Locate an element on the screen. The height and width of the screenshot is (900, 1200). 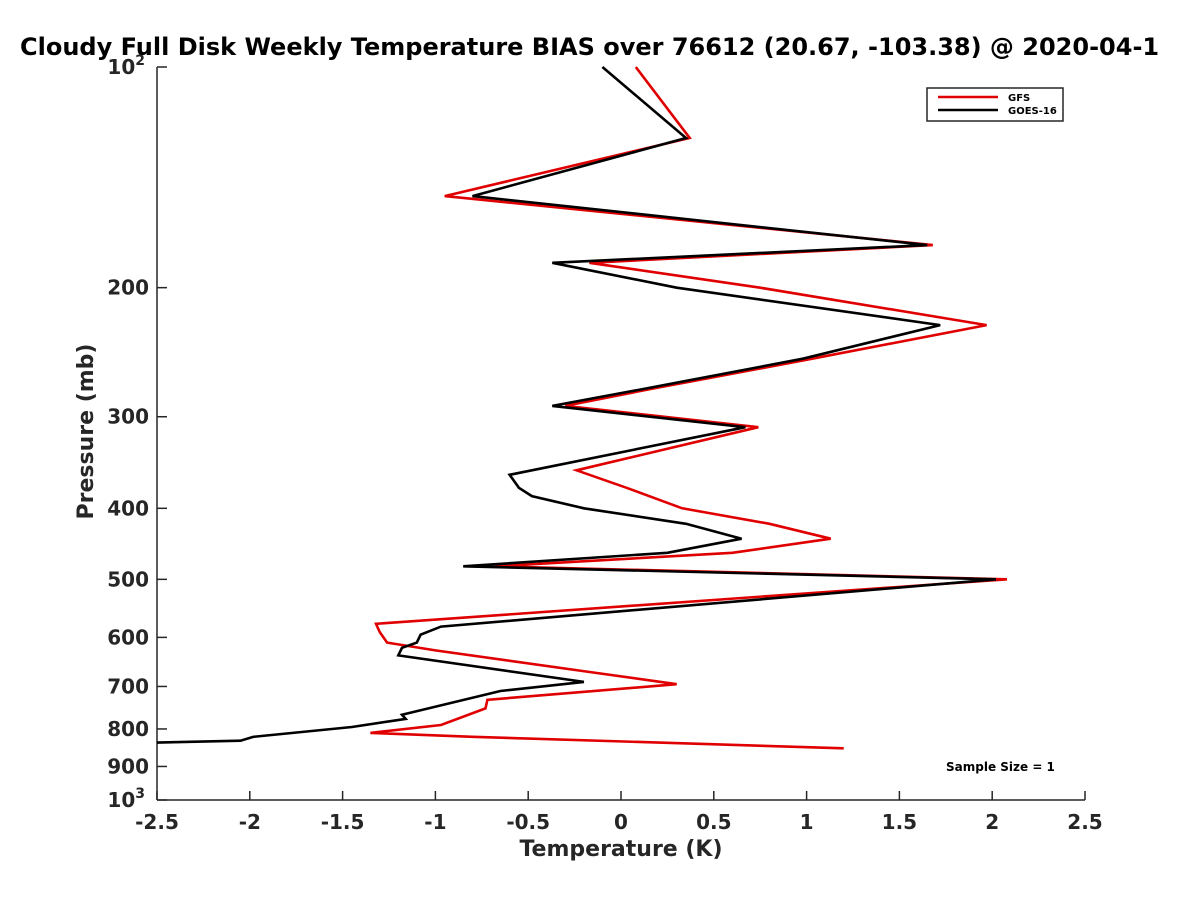
y-tick-label: 900 is located at coordinates (128, 766).